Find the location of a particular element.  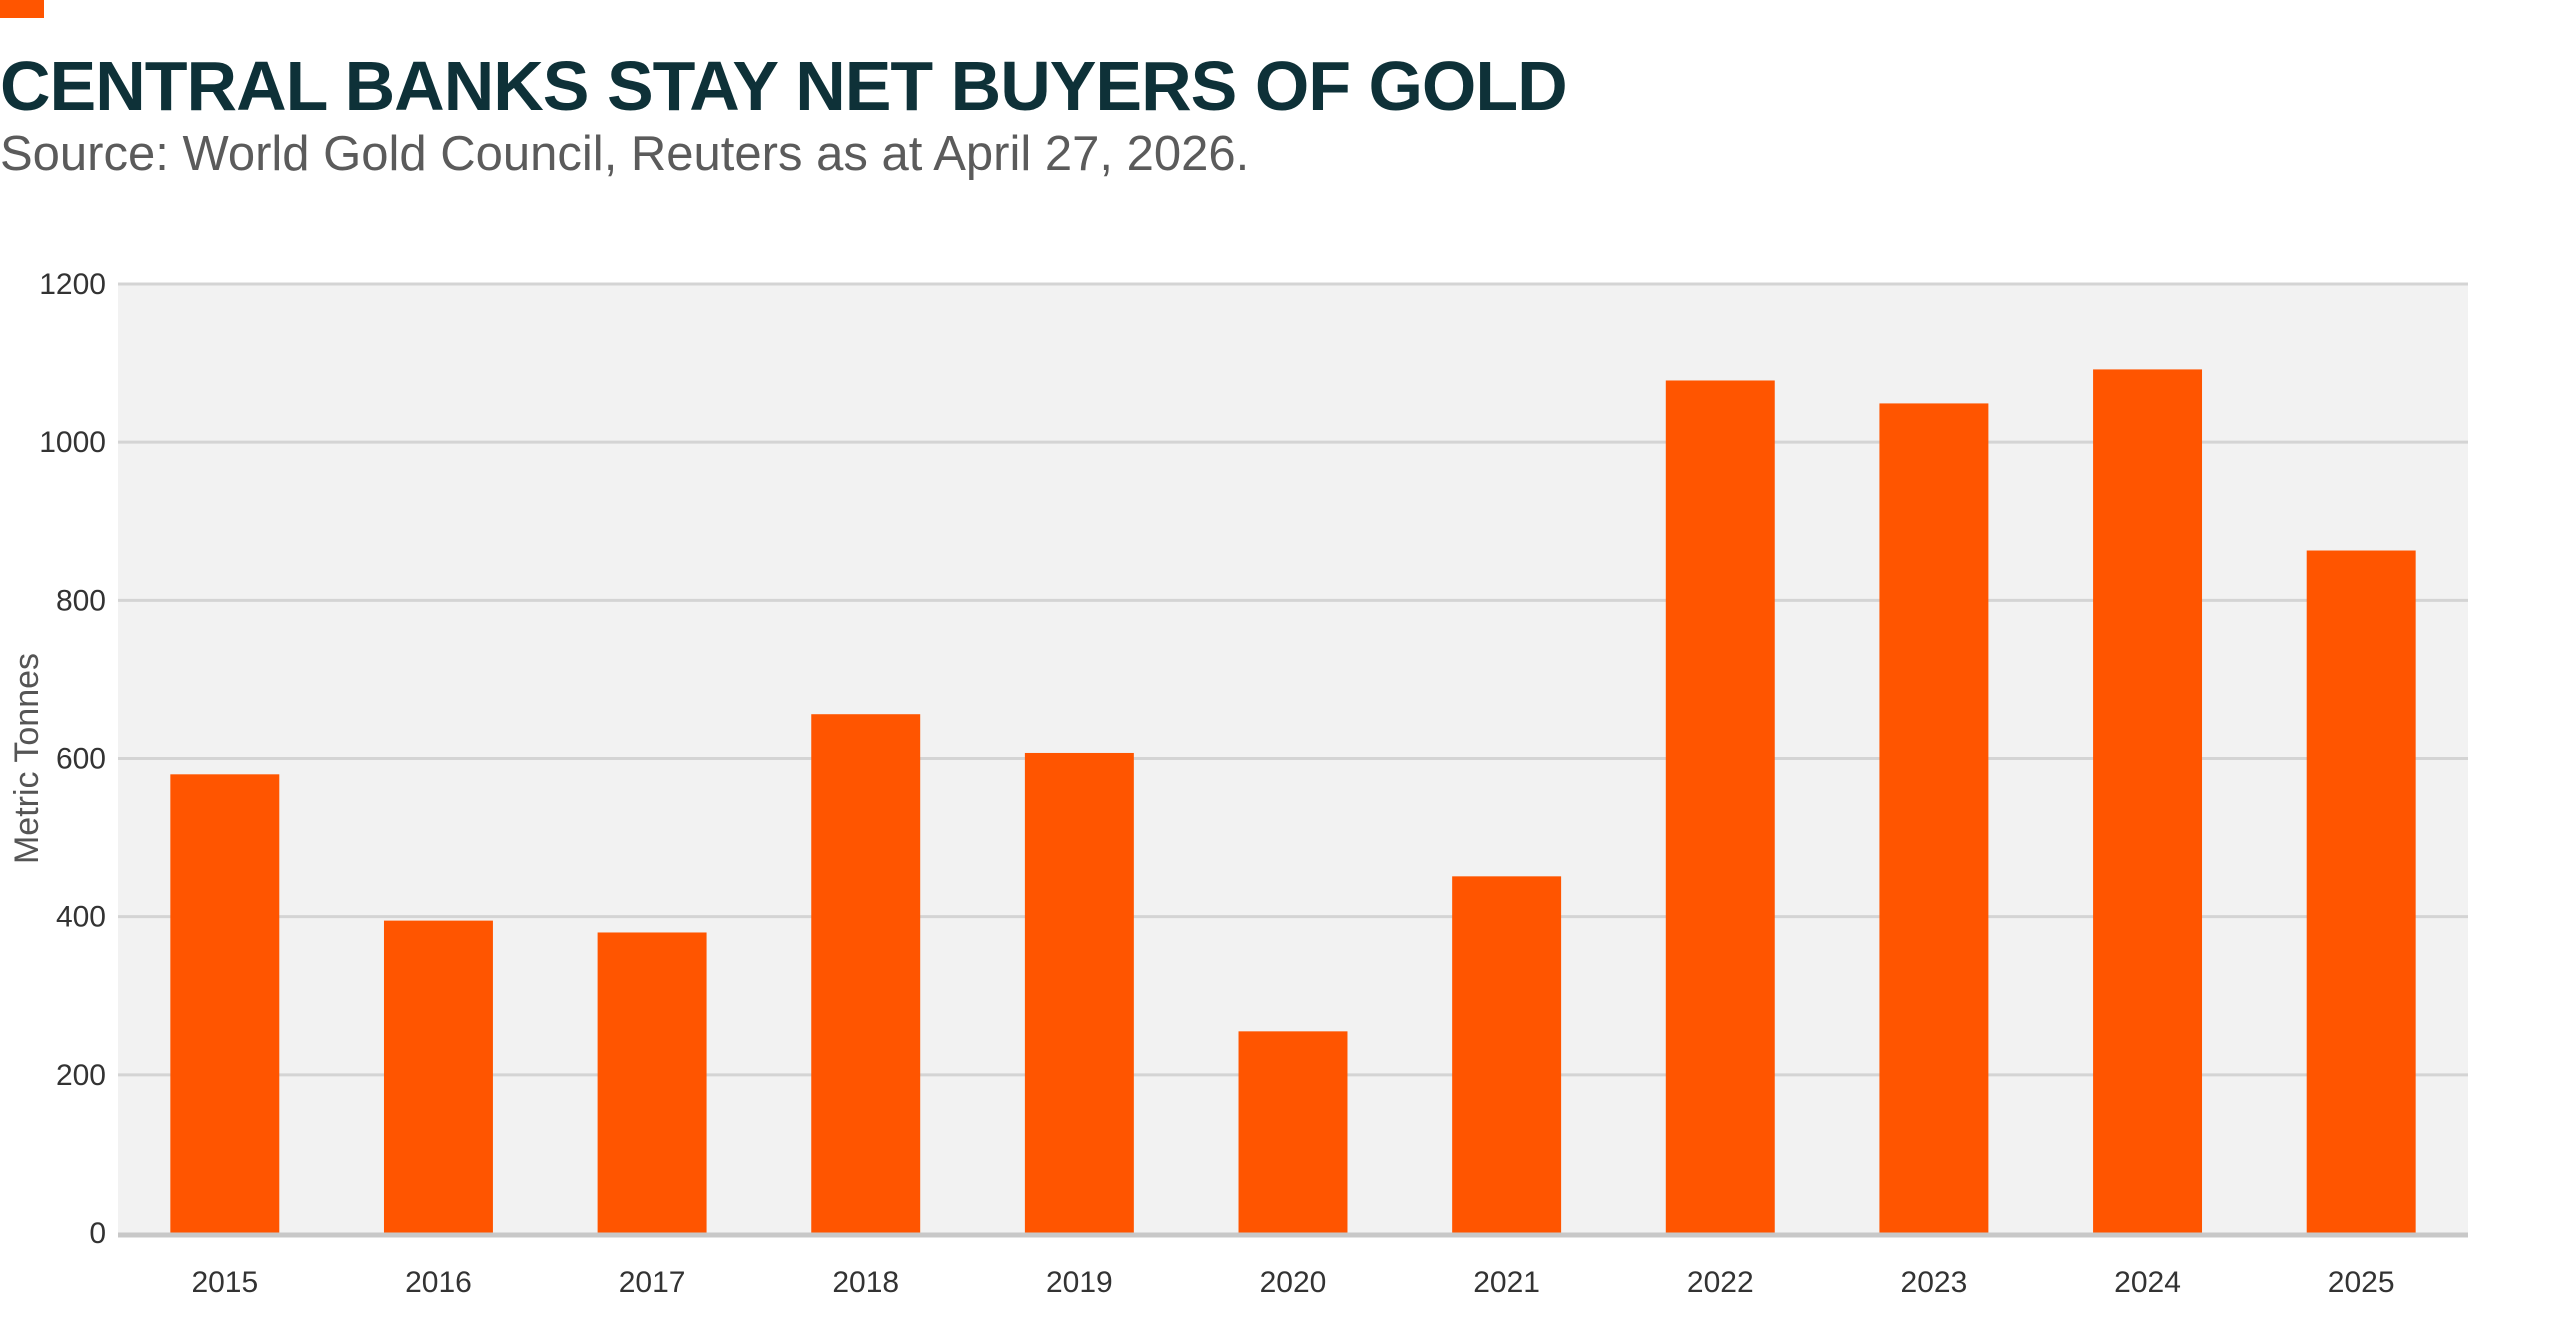

y-tick-label: 600 is located at coordinates (81, 759).